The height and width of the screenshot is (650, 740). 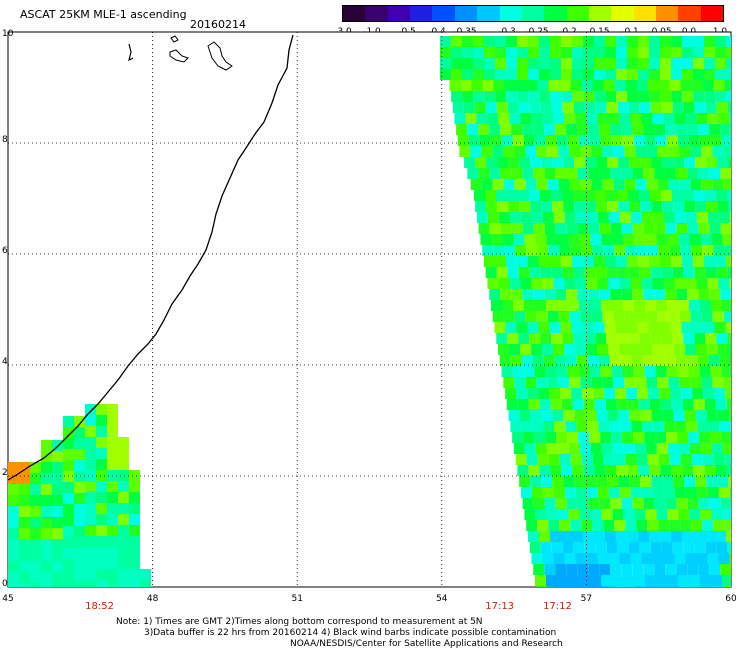 What do you see at coordinates (376, 13) in the screenshot?
I see `colorbar-swatch` at bounding box center [376, 13].